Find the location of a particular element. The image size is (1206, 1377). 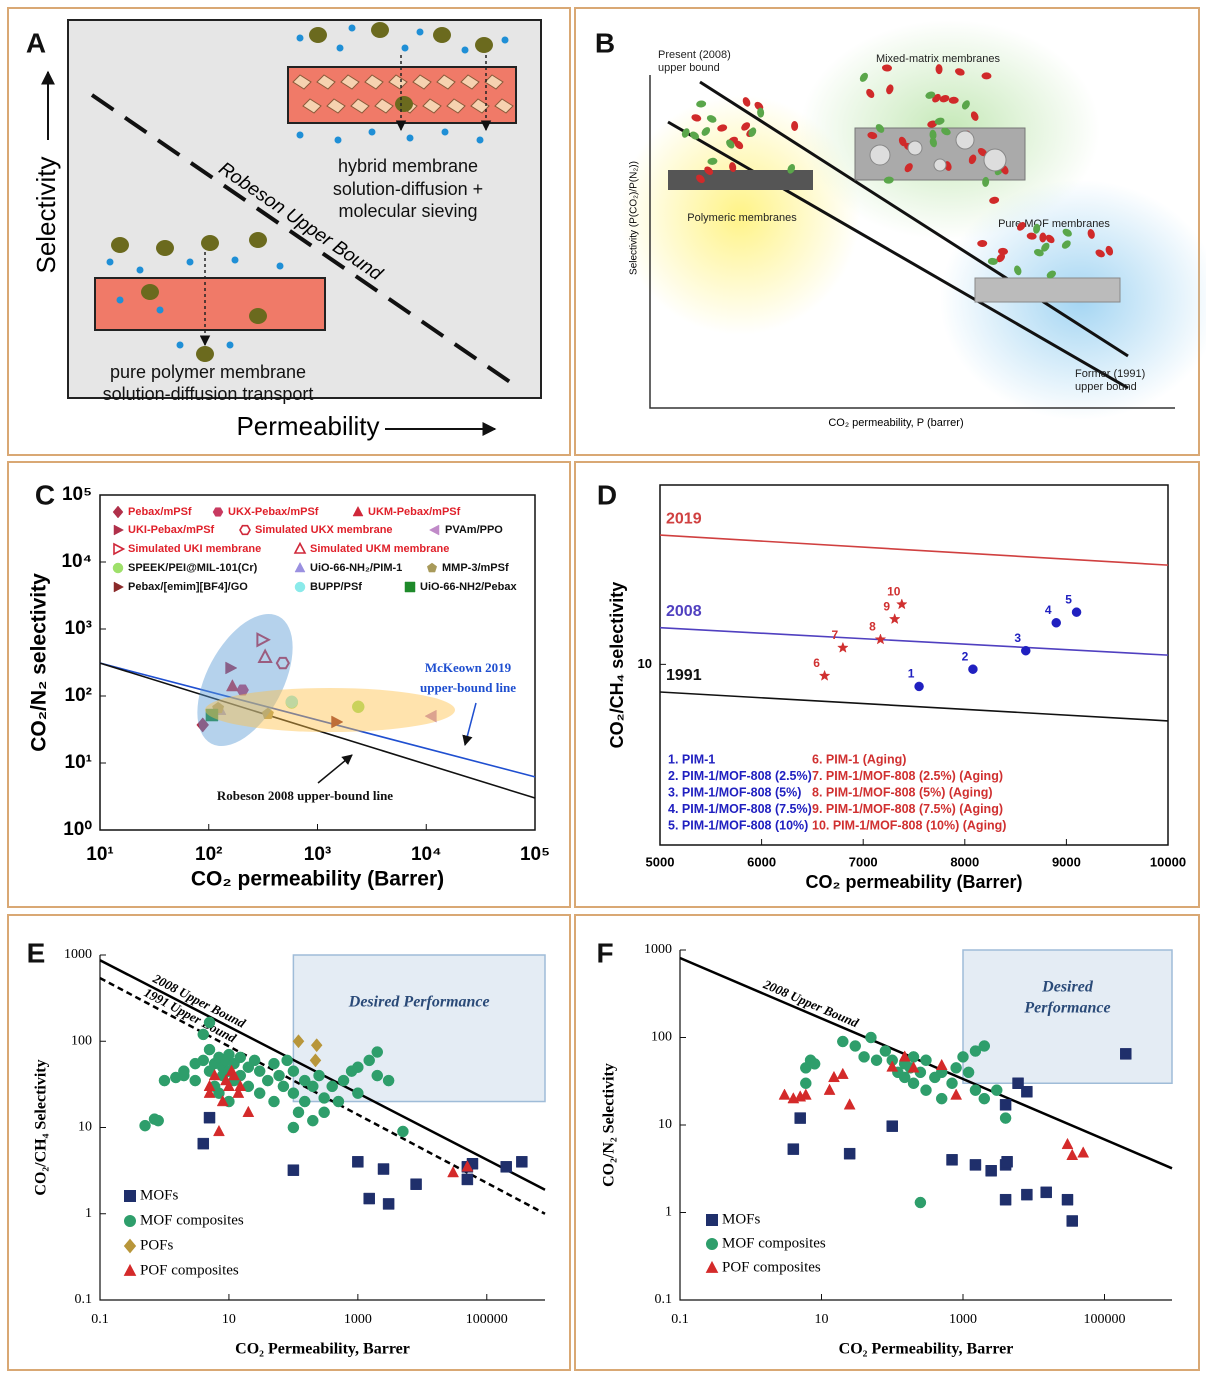

x-axis-label: CO₂ Permeability, Barrer is located at coordinates (322, 1349).